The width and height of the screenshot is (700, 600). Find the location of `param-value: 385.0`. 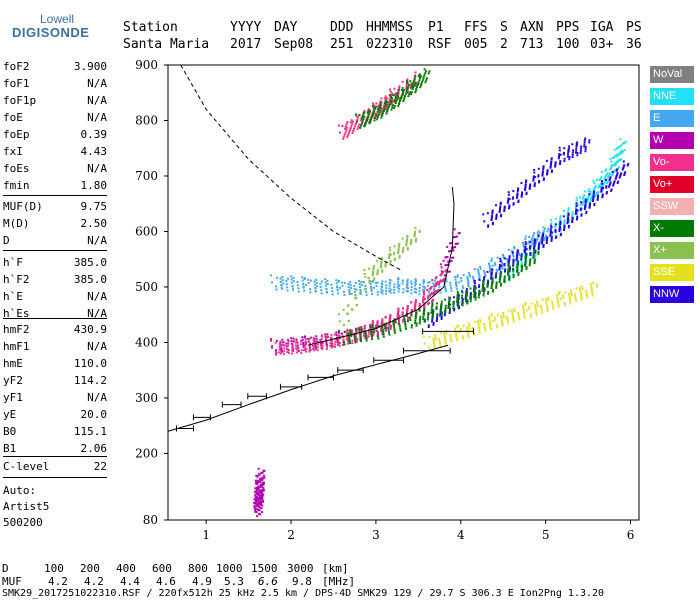

param-value: 385.0 is located at coordinates (90, 262).